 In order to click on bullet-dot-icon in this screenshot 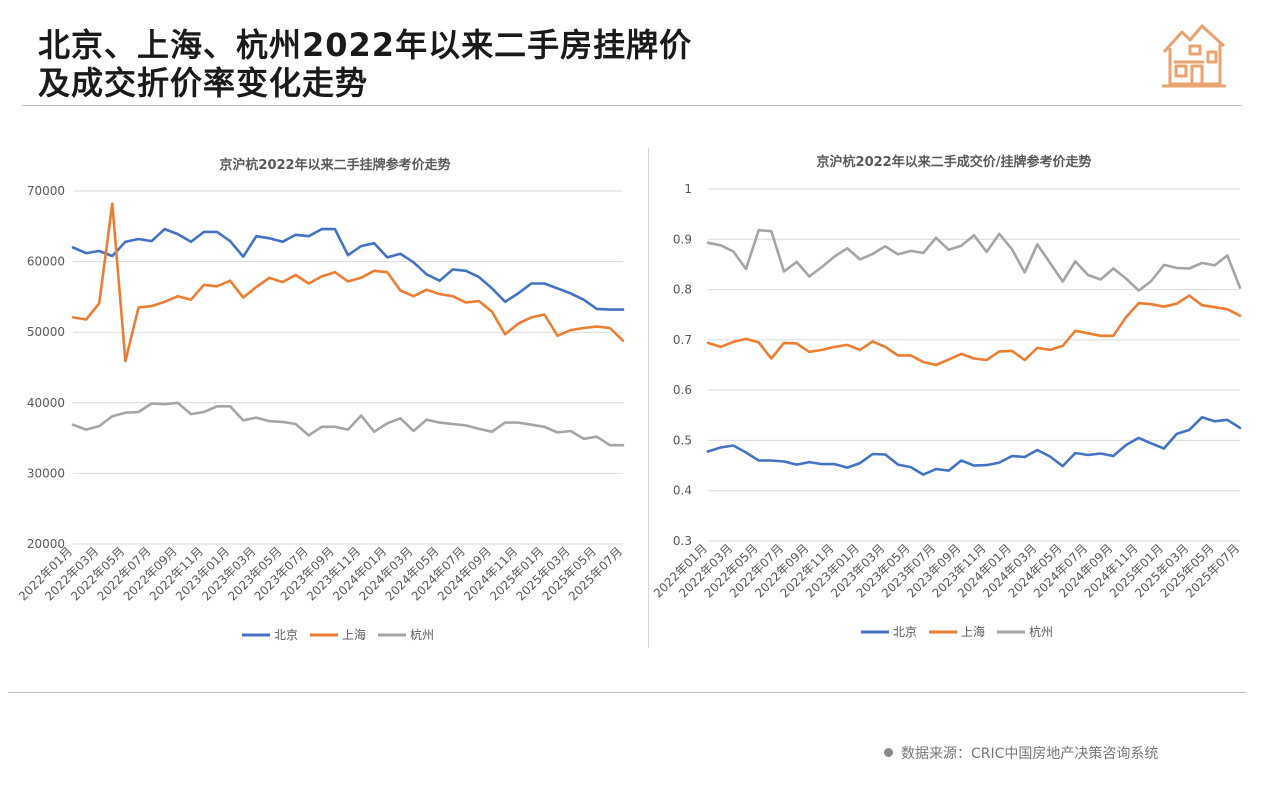, I will do `click(888, 752)`.